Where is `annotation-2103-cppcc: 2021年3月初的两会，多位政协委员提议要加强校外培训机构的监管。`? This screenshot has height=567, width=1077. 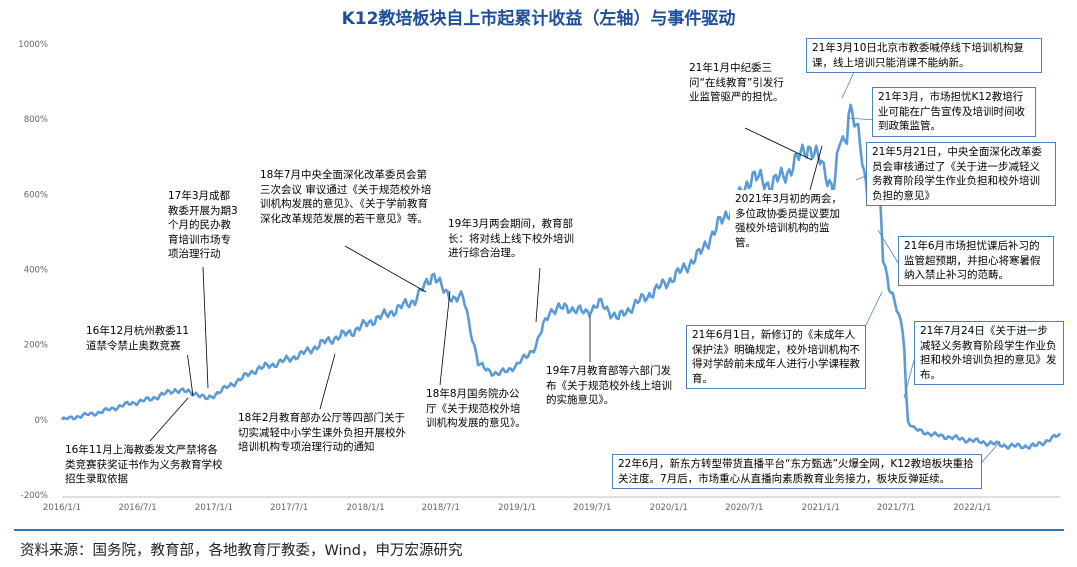
annotation-2103-cppcc: 2021年3月初的两会，多位政协委员提议要加强校外培训机构的监管。 is located at coordinates (790, 221).